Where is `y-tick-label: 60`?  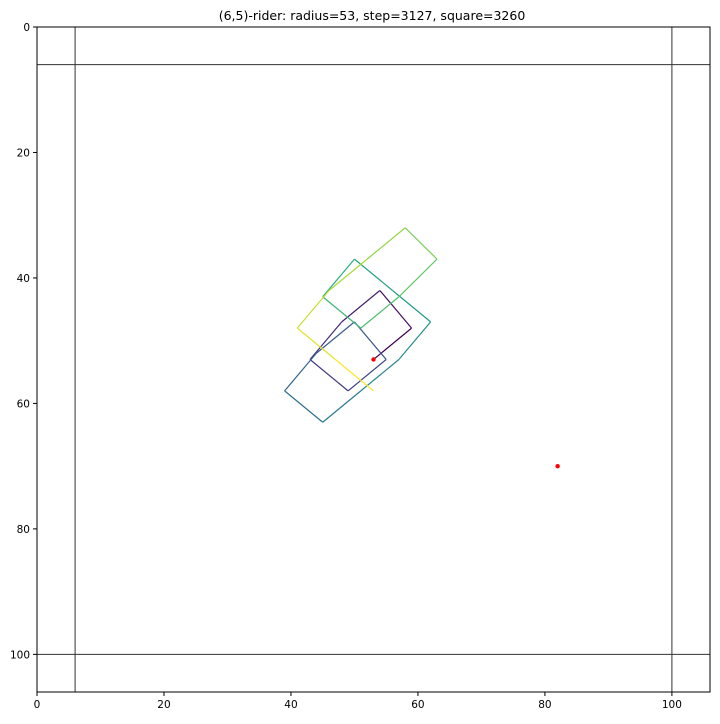
y-tick-label: 60 is located at coordinates (23, 404).